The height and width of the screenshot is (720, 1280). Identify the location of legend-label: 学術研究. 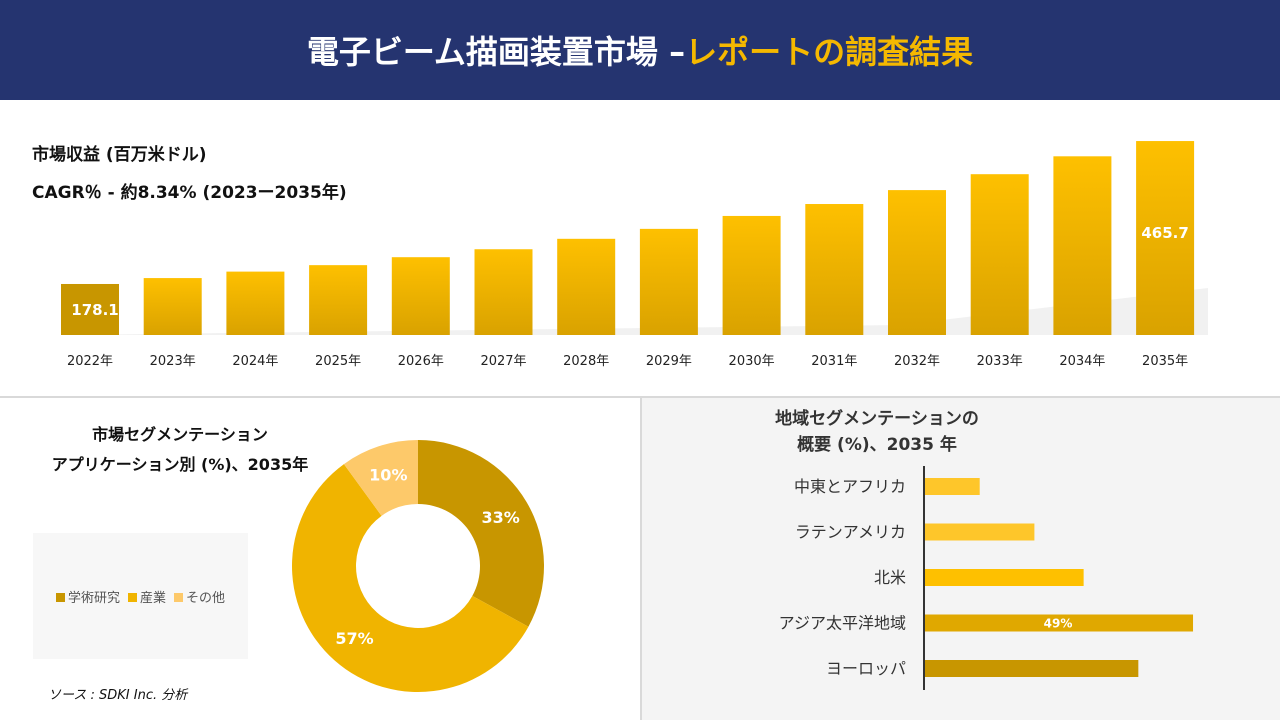
(93, 598).